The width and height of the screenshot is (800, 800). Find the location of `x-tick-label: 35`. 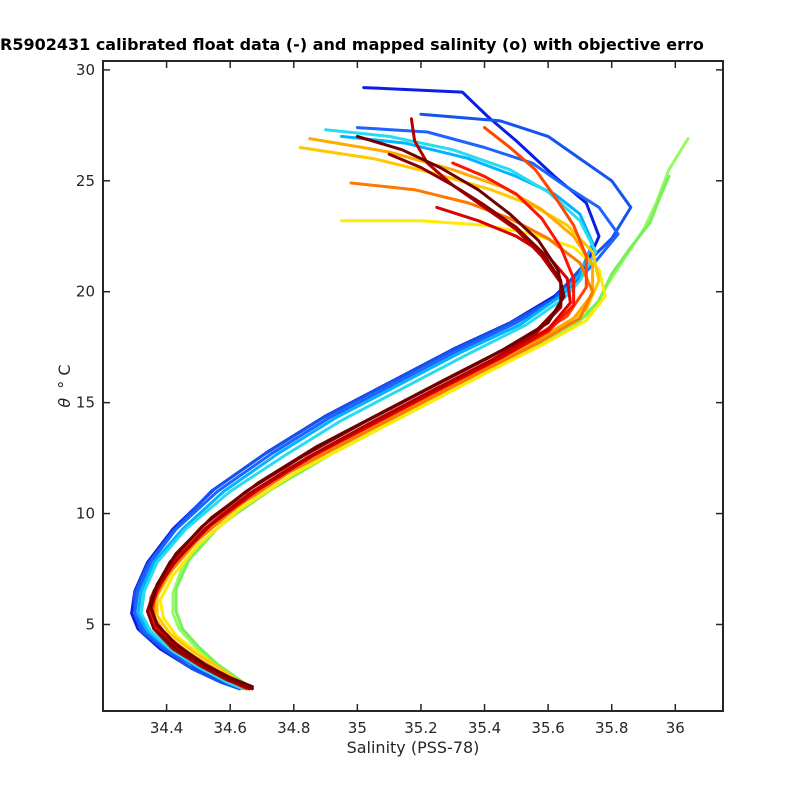

x-tick-label: 35 is located at coordinates (357, 728).